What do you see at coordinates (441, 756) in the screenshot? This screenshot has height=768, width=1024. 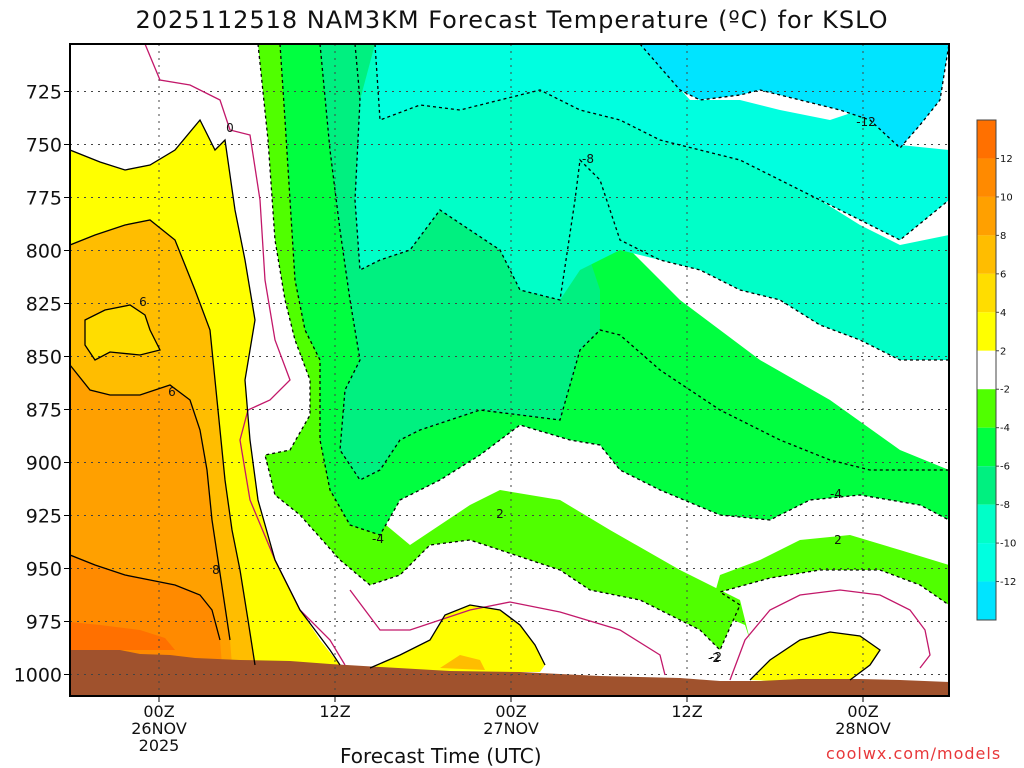 I see `x-axis-title: Forecast Time (UTC)` at bounding box center [441, 756].